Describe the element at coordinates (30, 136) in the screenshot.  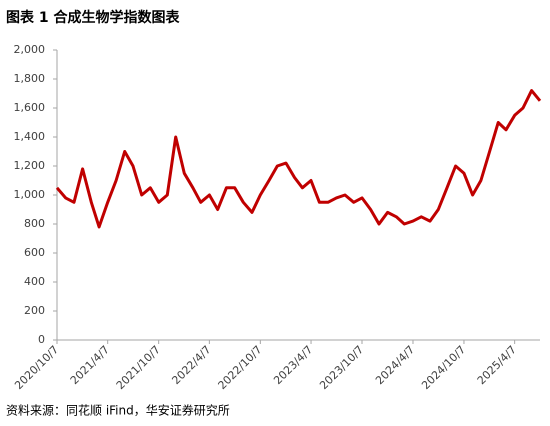
I see `y-tick-label: 1,400` at that location.